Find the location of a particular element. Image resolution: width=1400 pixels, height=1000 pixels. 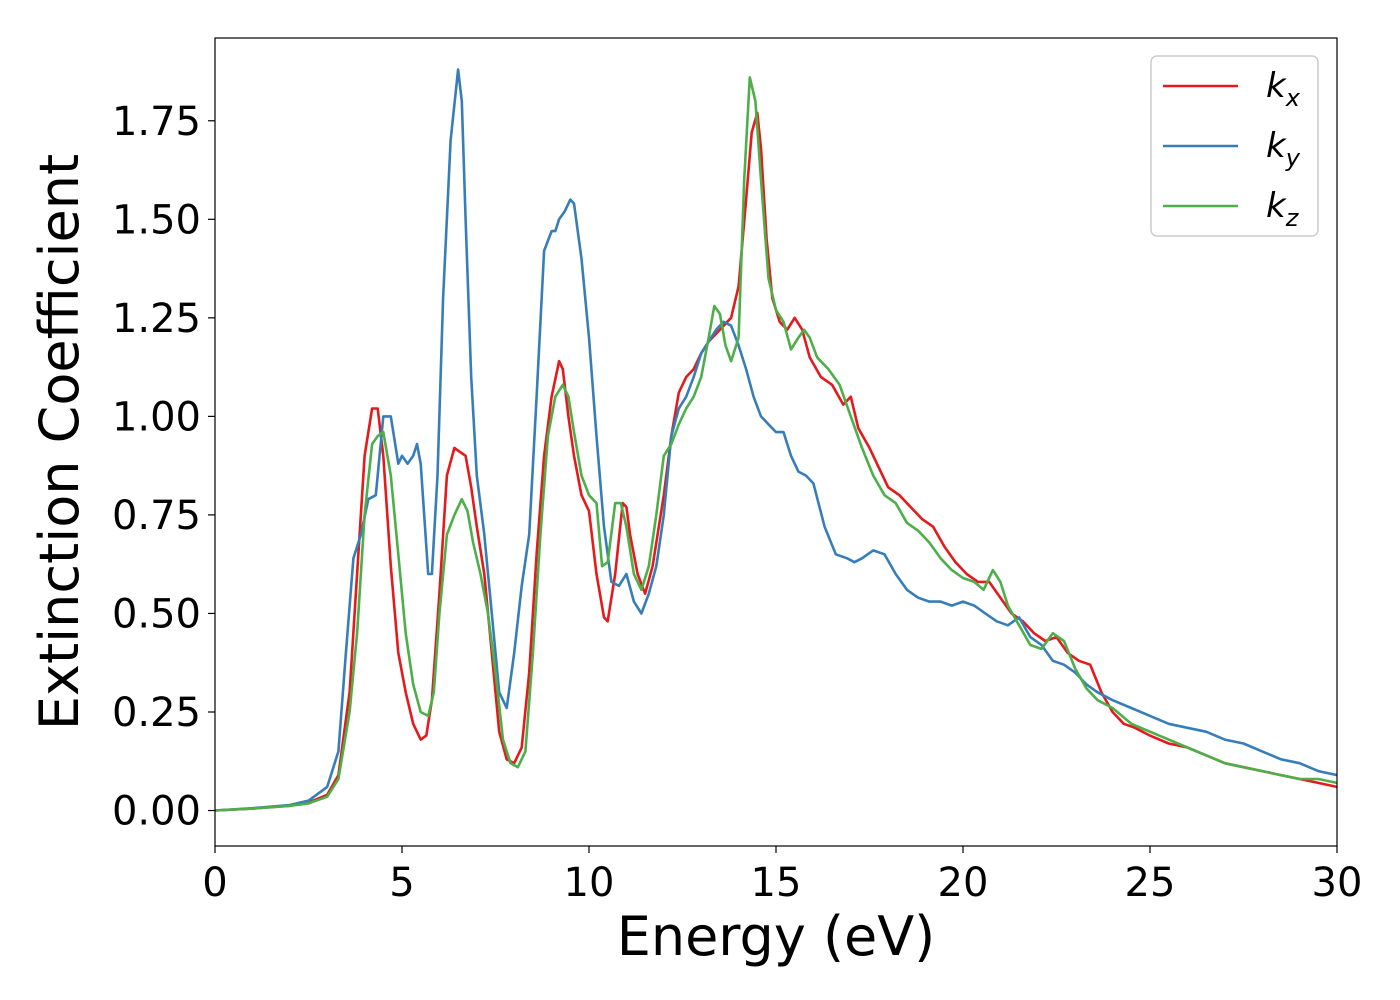

legend-label-subscript: x is located at coordinates (1293, 98).